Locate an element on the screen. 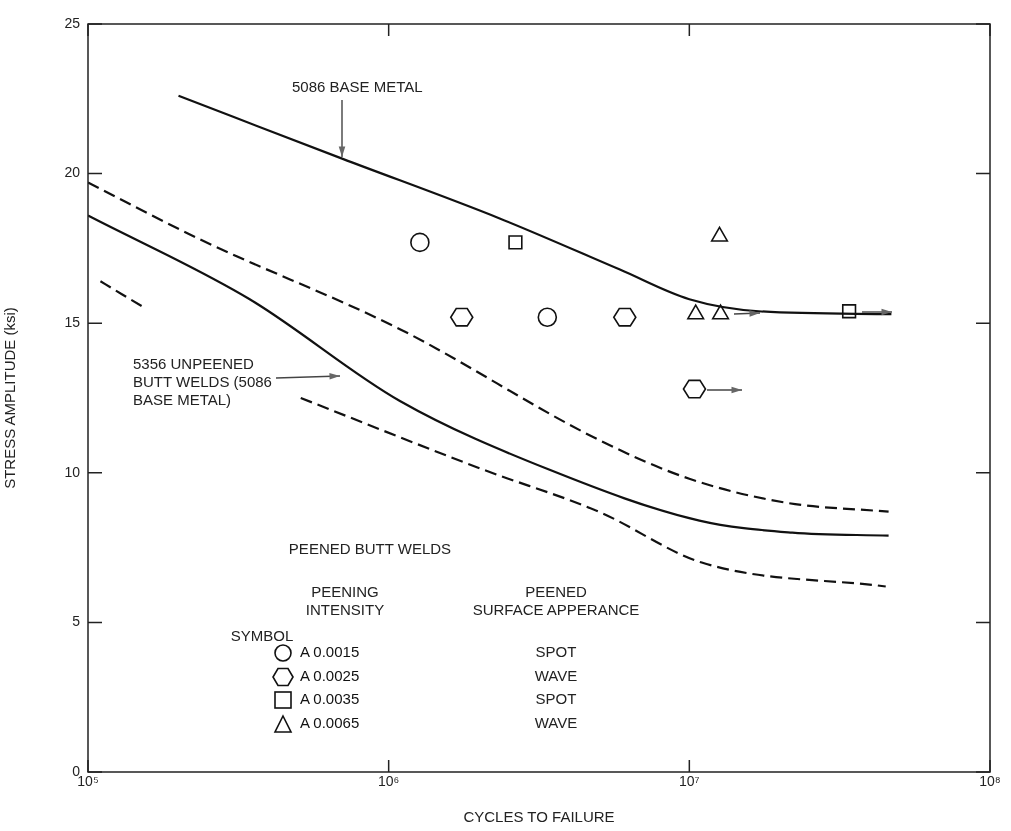  text: 5356 UNPEENED BUTT WELDS (5086 BASE METAL) is located at coordinates (203, 382).